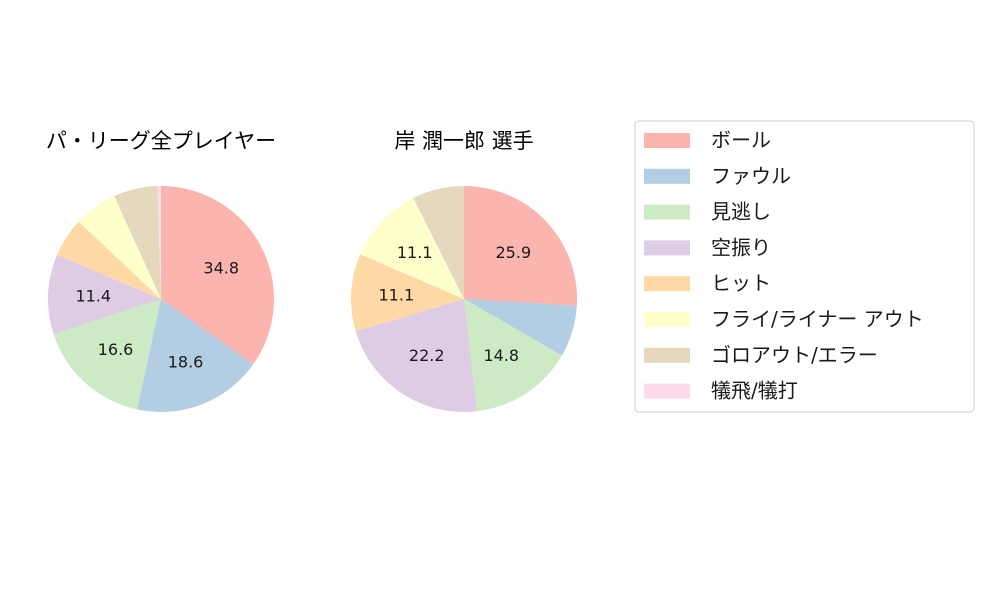  What do you see at coordinates (667, 176) in the screenshot?
I see `legend-swatch-foul` at bounding box center [667, 176].